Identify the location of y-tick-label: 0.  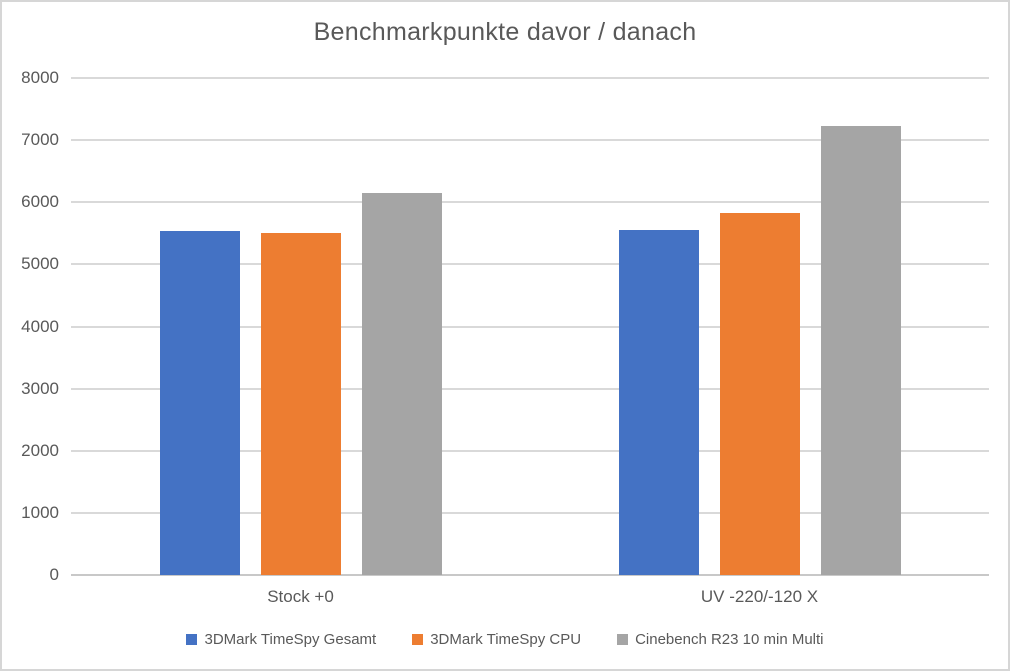
(54, 574).